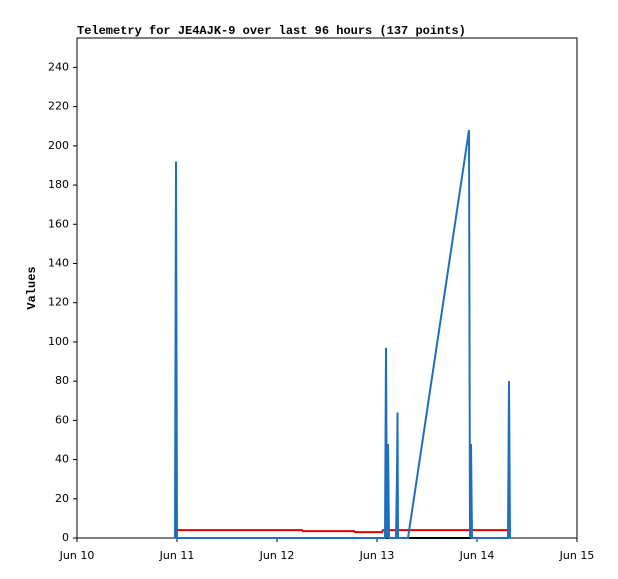 This screenshot has height=579, width=618. I want to click on y-tick-label: 20, so click(62, 498).